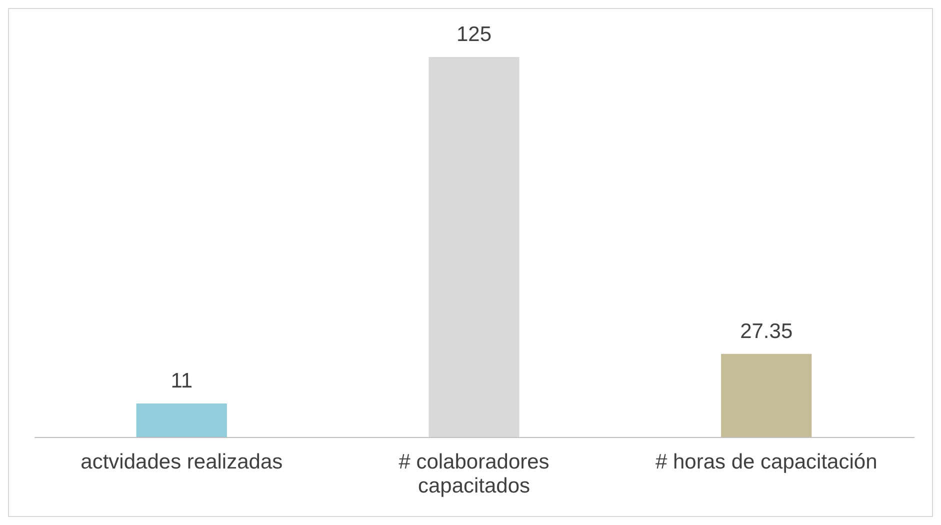  What do you see at coordinates (474, 474) in the screenshot?
I see `x-tick-label: # colaboradores capacitados` at bounding box center [474, 474].